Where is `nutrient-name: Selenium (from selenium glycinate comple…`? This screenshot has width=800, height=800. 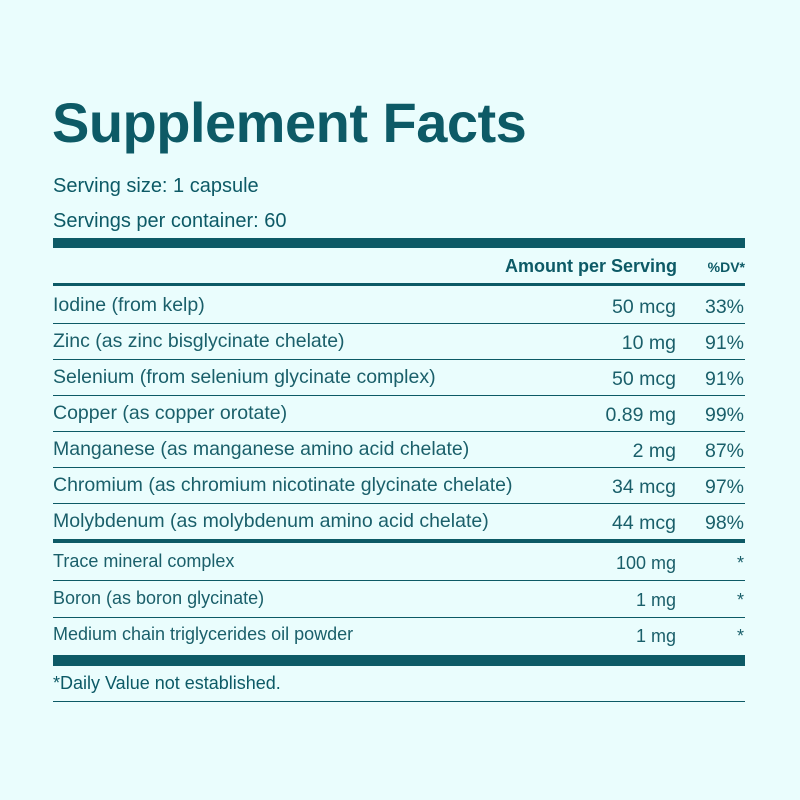 nutrient-name: Selenium (from selenium glycinate comple… is located at coordinates (244, 377).